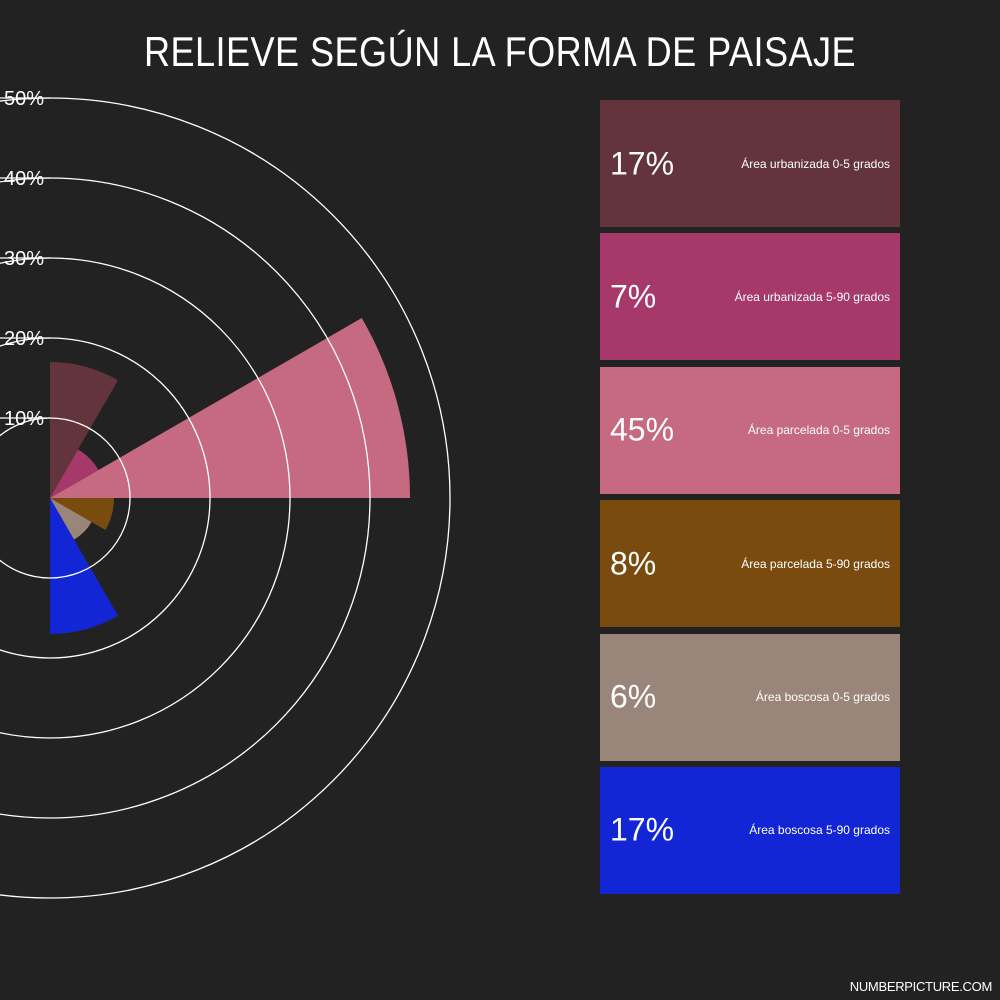 This screenshot has height=1000, width=1000. What do you see at coordinates (24, 99) in the screenshot?
I see `tick-label-50: 50%` at bounding box center [24, 99].